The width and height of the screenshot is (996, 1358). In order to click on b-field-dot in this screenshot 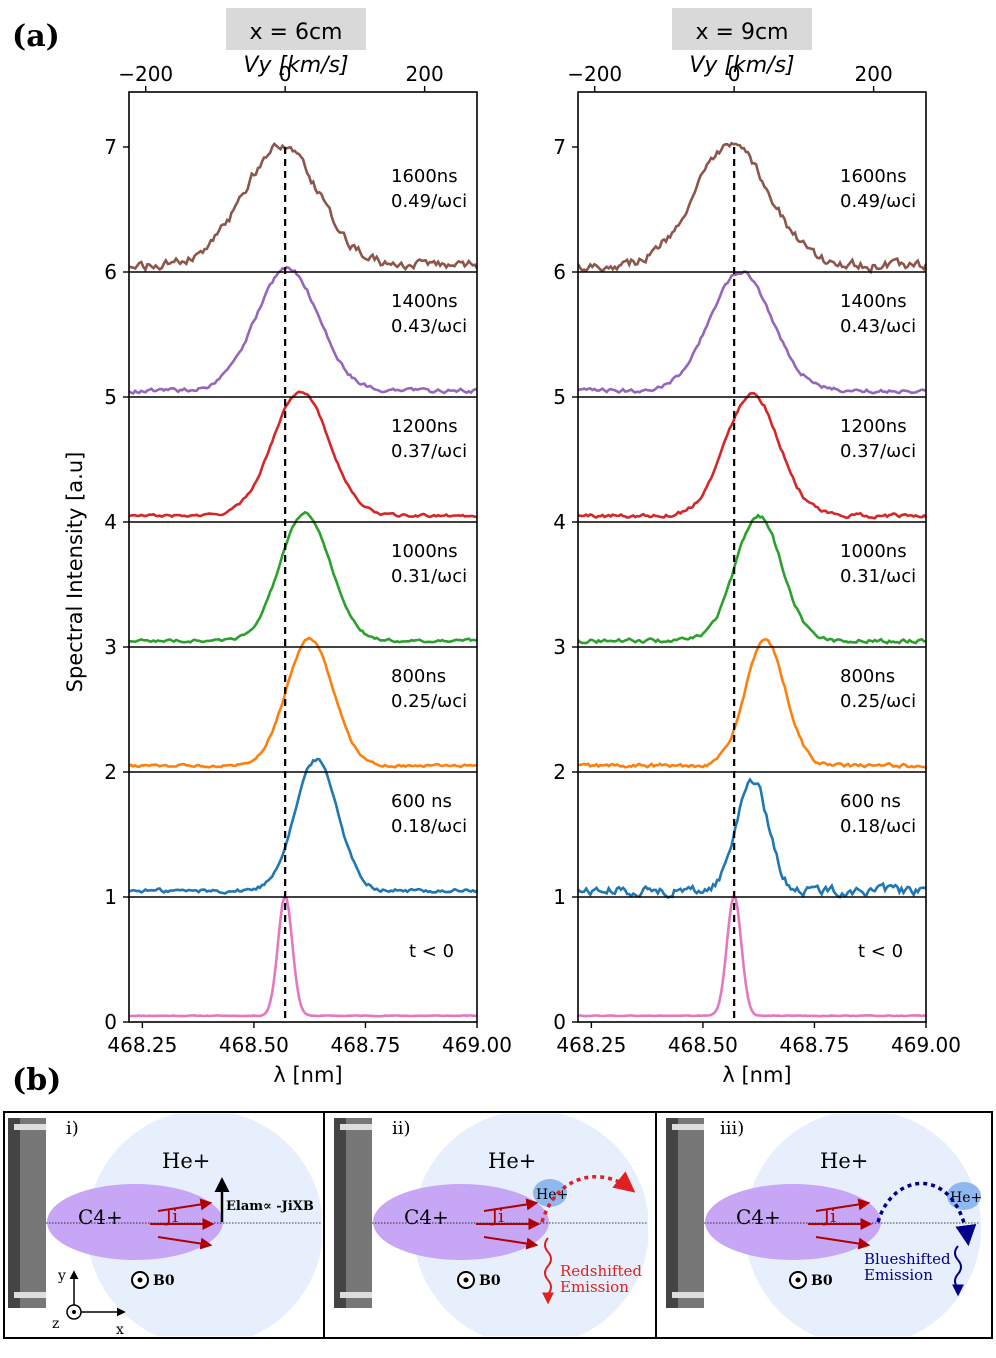, I will do `click(798, 1280)`.